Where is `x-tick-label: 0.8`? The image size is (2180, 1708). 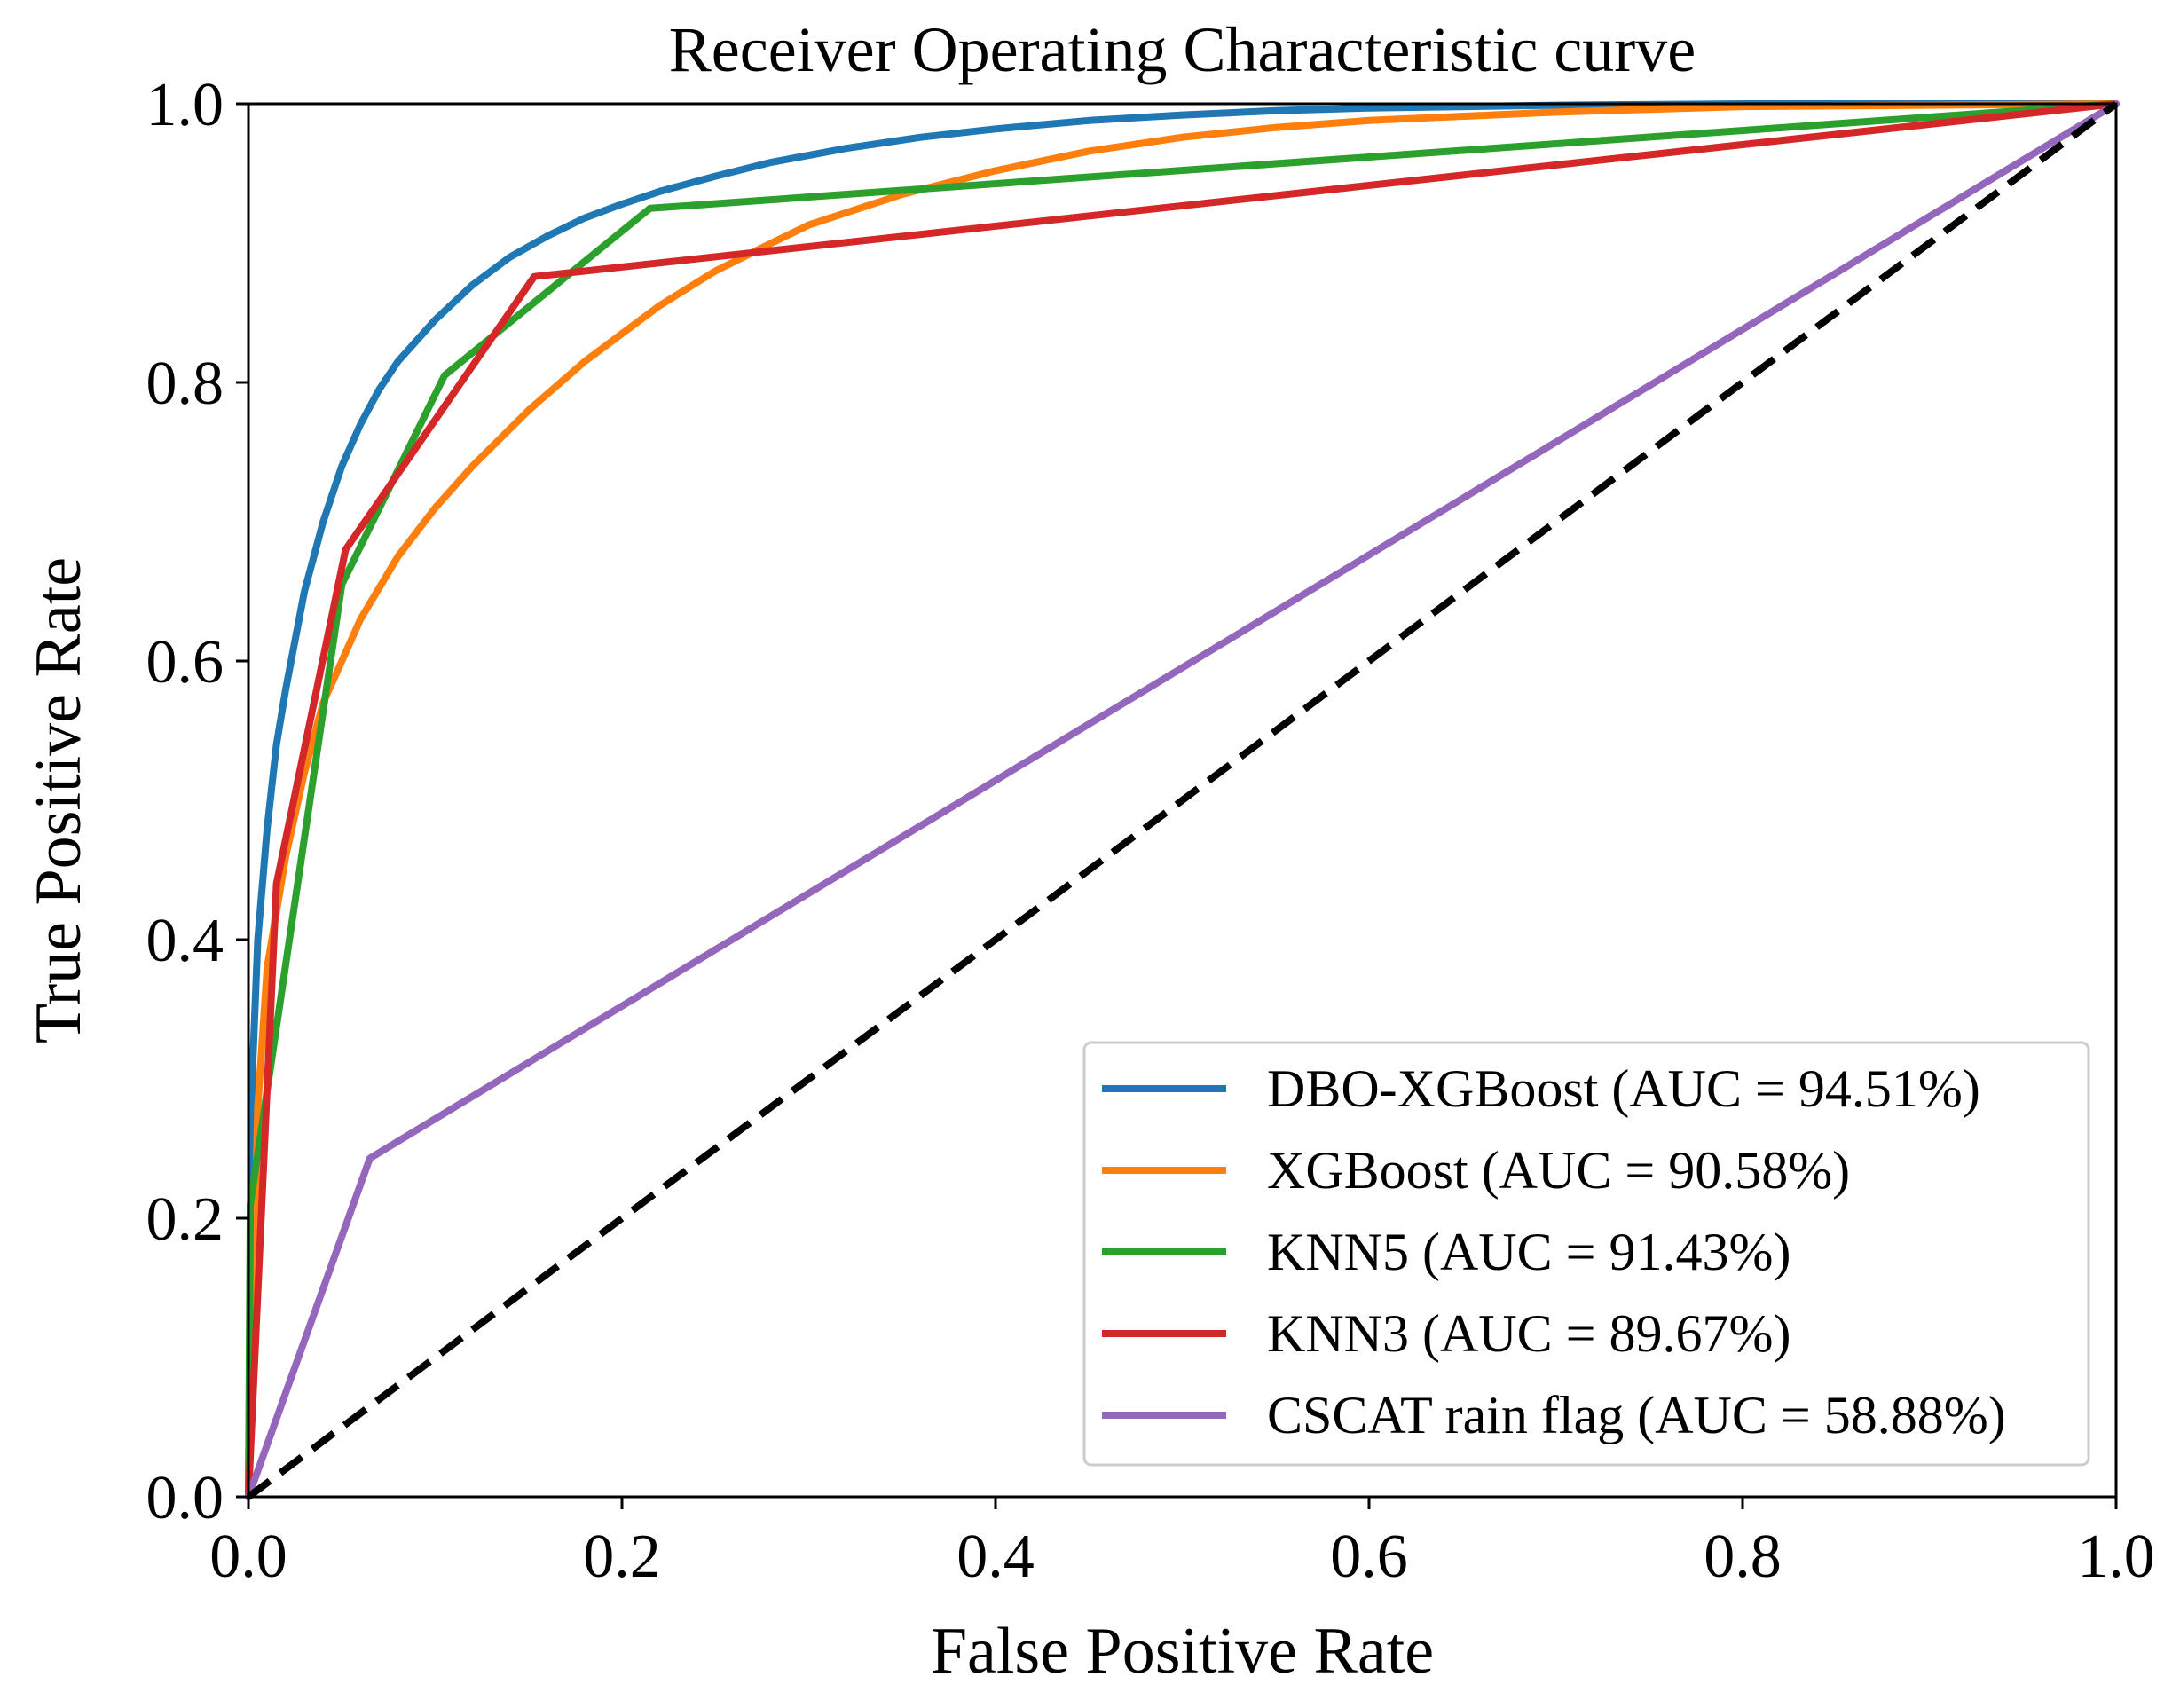 x-tick-label: 0.8 is located at coordinates (1743, 1557).